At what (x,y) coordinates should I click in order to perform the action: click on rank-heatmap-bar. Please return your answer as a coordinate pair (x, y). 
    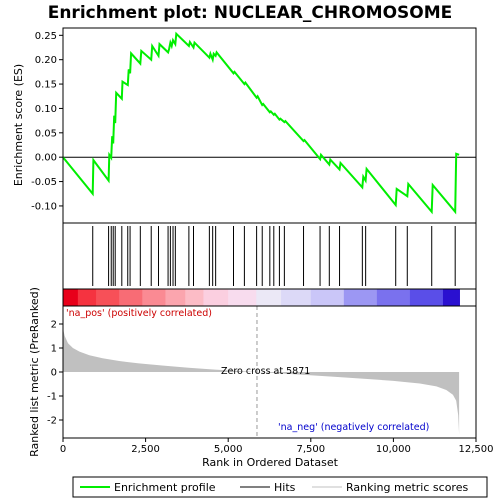
    Looking at the image, I should click on (261, 297).